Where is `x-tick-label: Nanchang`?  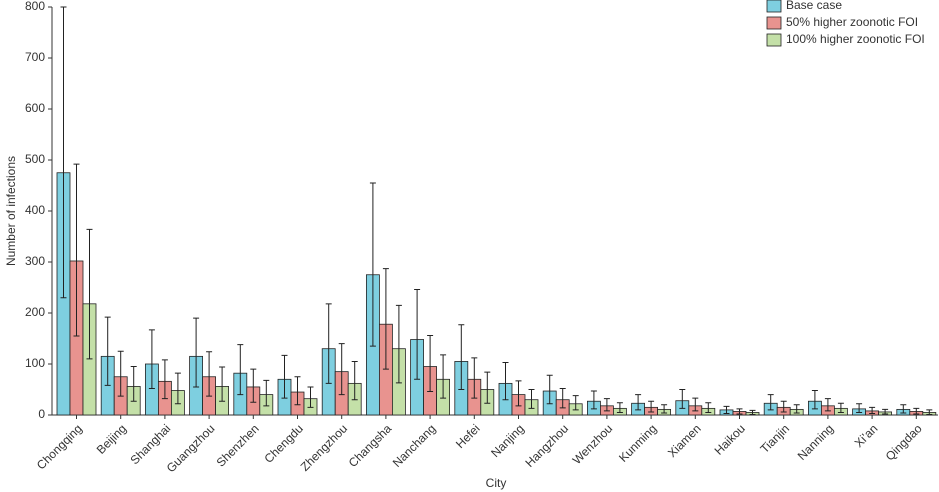
x-tick-label: Nanchang is located at coordinates (414, 445).